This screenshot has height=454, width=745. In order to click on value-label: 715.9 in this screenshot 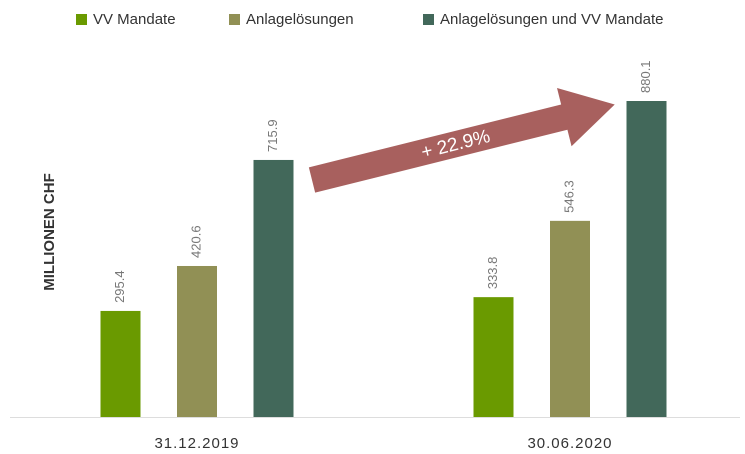, I will do `click(272, 135)`.